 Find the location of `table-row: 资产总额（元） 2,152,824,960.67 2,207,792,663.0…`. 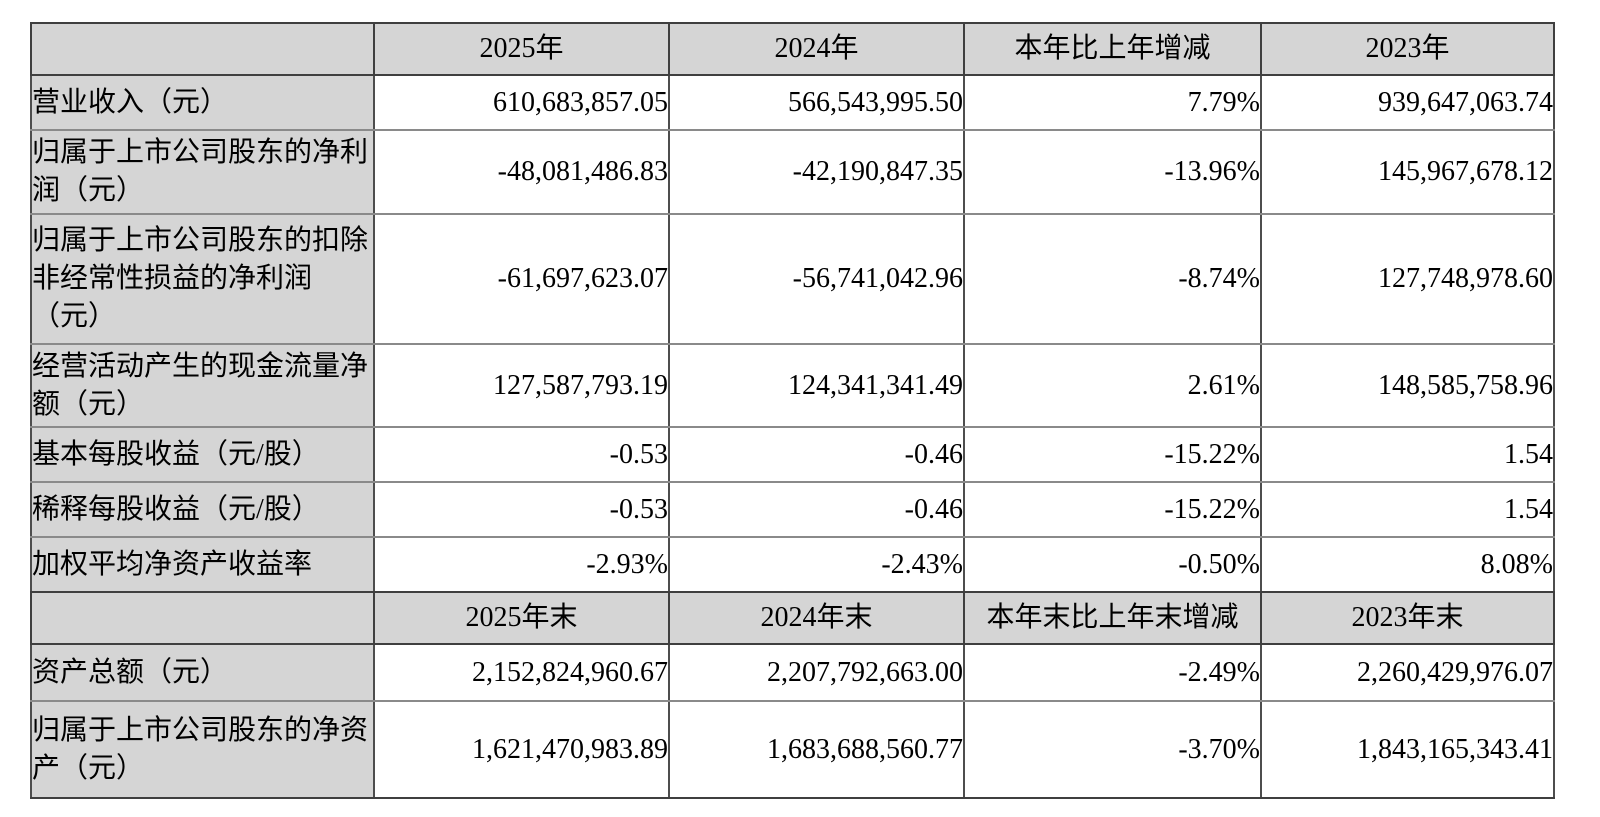

table-row: 资产总额（元） 2,152,824,960.67 2,207,792,663.0… is located at coordinates (792, 672).